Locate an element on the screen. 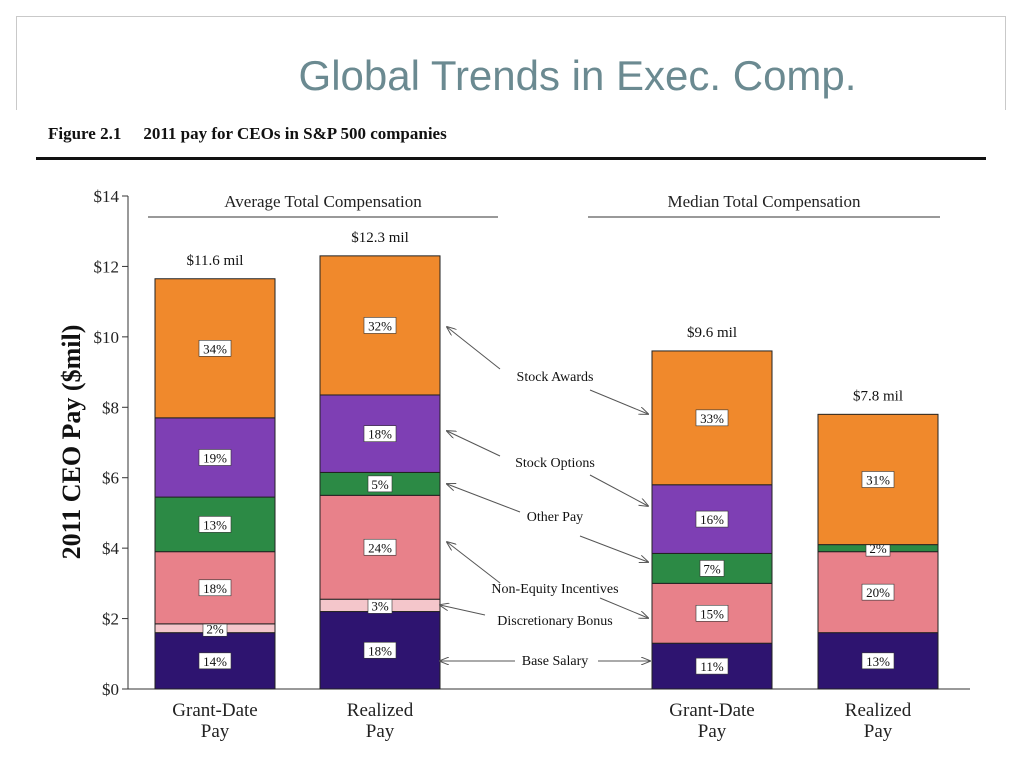 This screenshot has height=768, width=1024. series-callout-label: Discretionary Bonus is located at coordinates (554, 621).